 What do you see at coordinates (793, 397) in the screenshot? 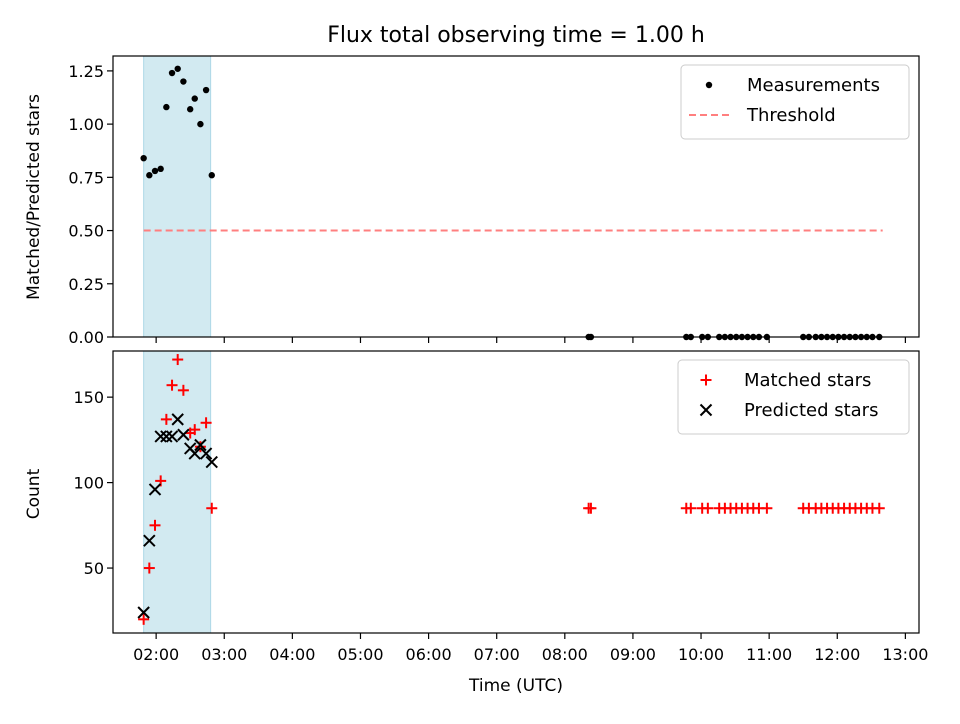
I see `count-panel-legend-box` at bounding box center [793, 397].